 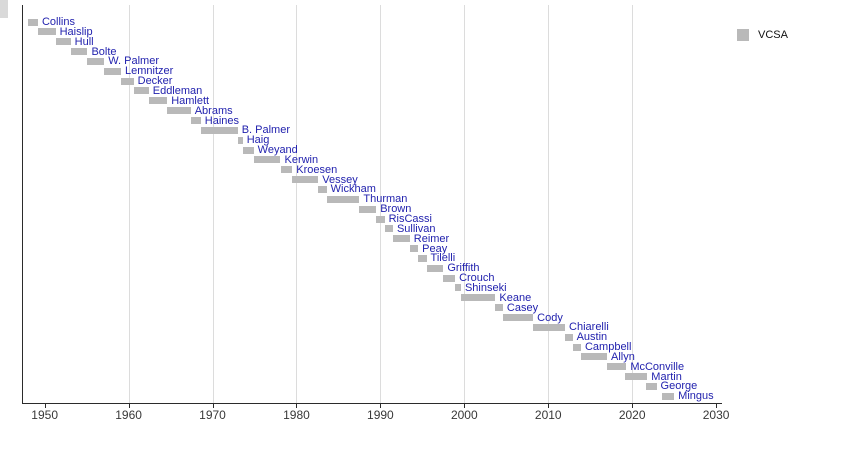 I want to click on legend-label: VCSA, so click(x=773, y=35).